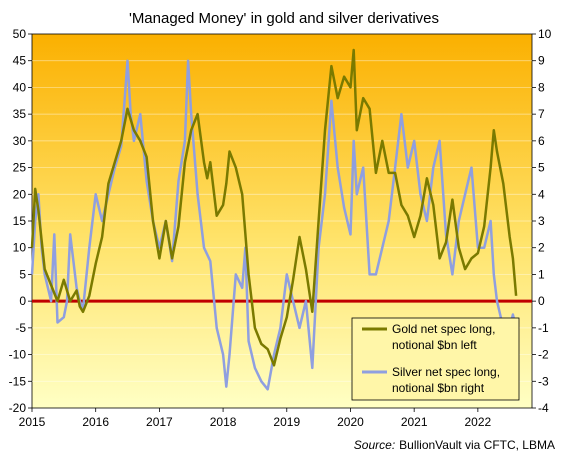 Image resolution: width=569 pixels, height=464 pixels. Describe the element at coordinates (20, 194) in the screenshot. I see `y-left-tick-label: 20` at that location.